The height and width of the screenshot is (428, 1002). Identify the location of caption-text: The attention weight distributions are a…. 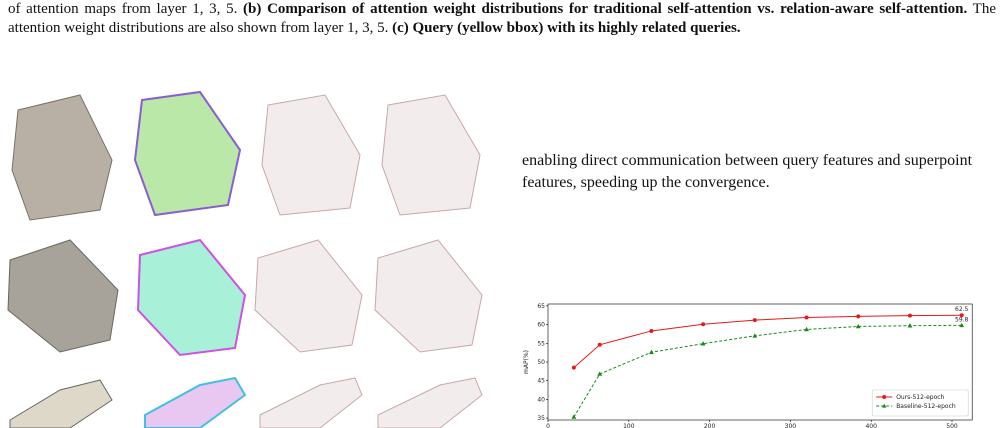
(502, 18).